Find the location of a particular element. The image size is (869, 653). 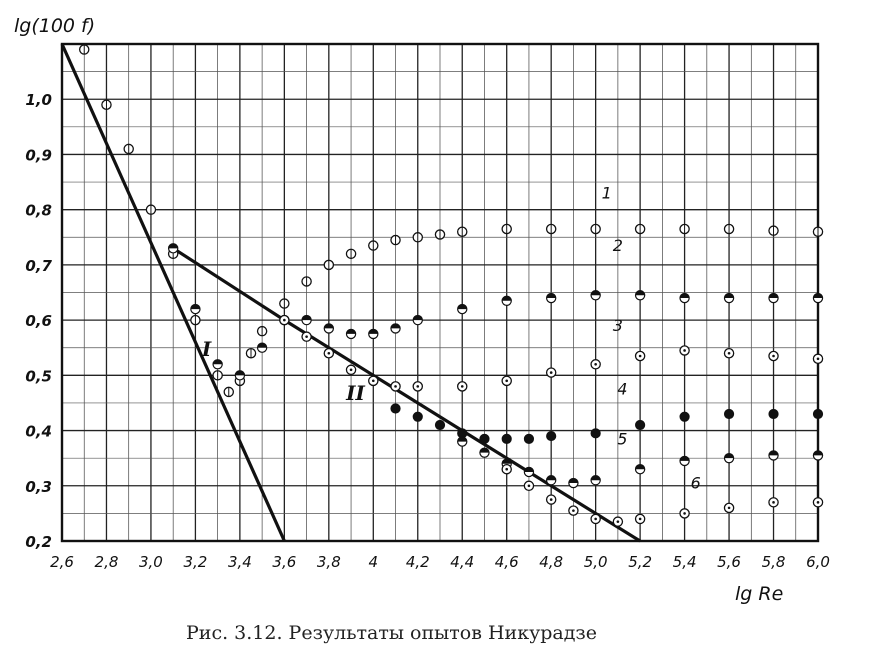

annotation-4: 4 is located at coordinates (622, 389).